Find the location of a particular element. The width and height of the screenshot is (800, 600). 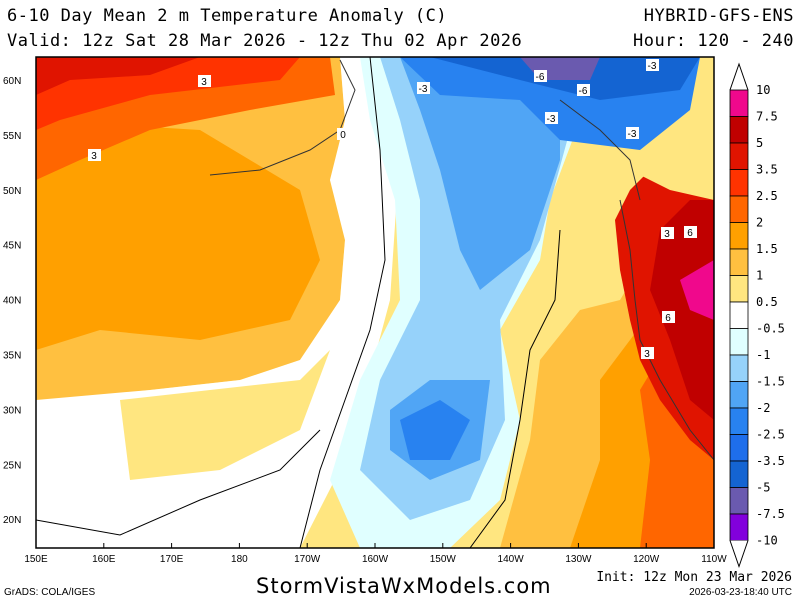

lat-label: 45N is located at coordinates (12, 246).